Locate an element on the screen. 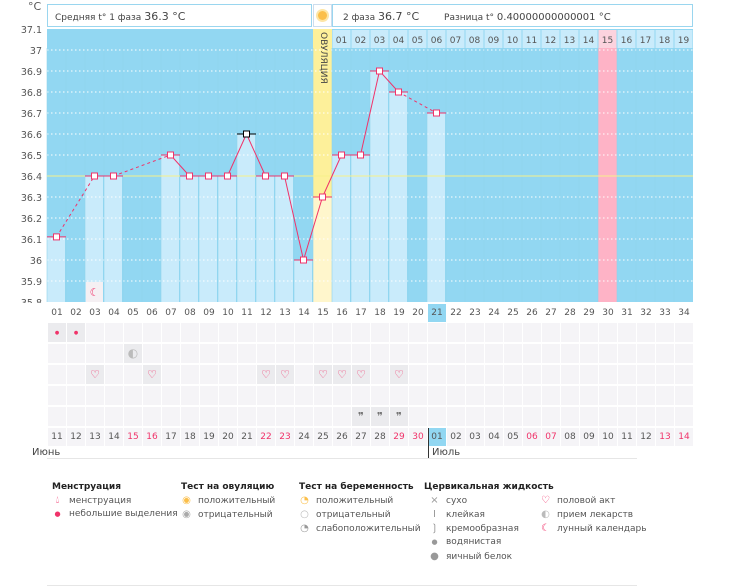 Image resolution: width=731 pixels, height=587 pixels. moon-icon: ☾ is located at coordinates (95, 292).